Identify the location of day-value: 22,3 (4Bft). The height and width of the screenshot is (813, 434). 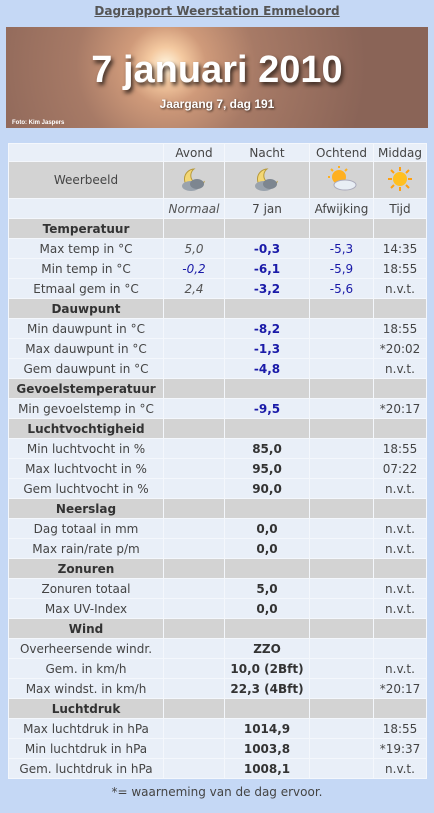
(267, 688).